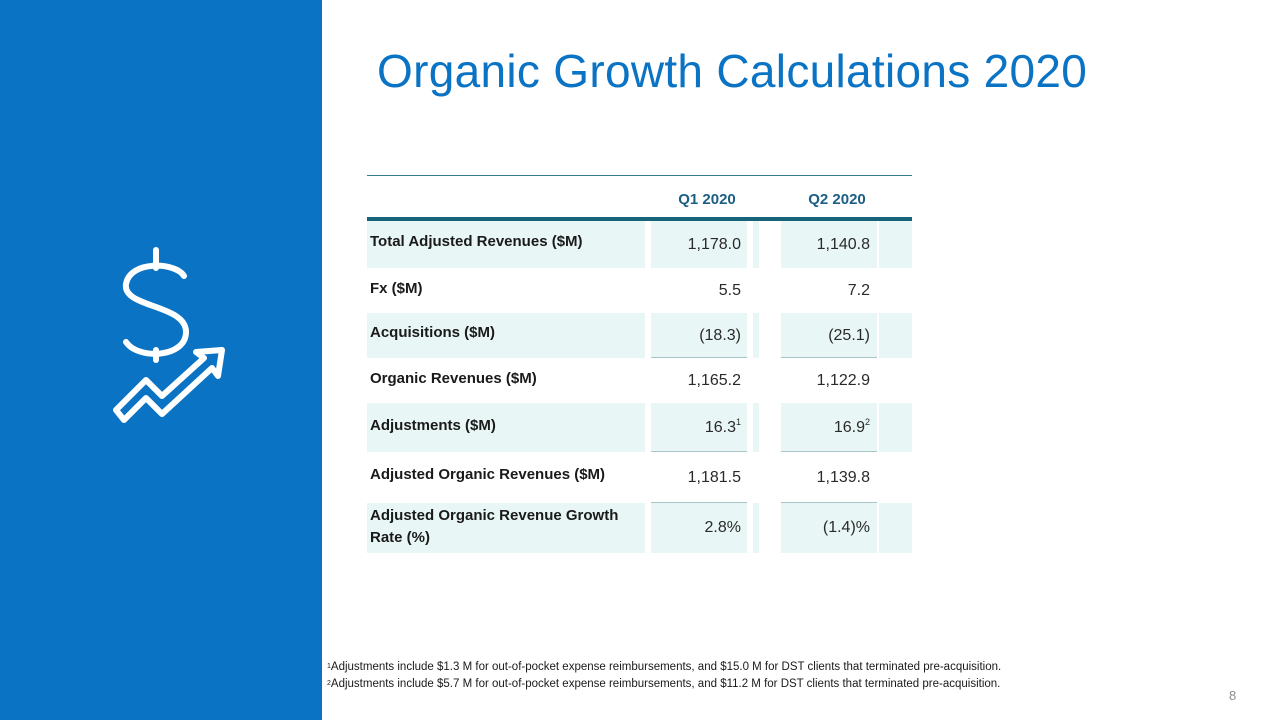  I want to click on page-title: Organic Growth Calculations 2020, so click(732, 71).